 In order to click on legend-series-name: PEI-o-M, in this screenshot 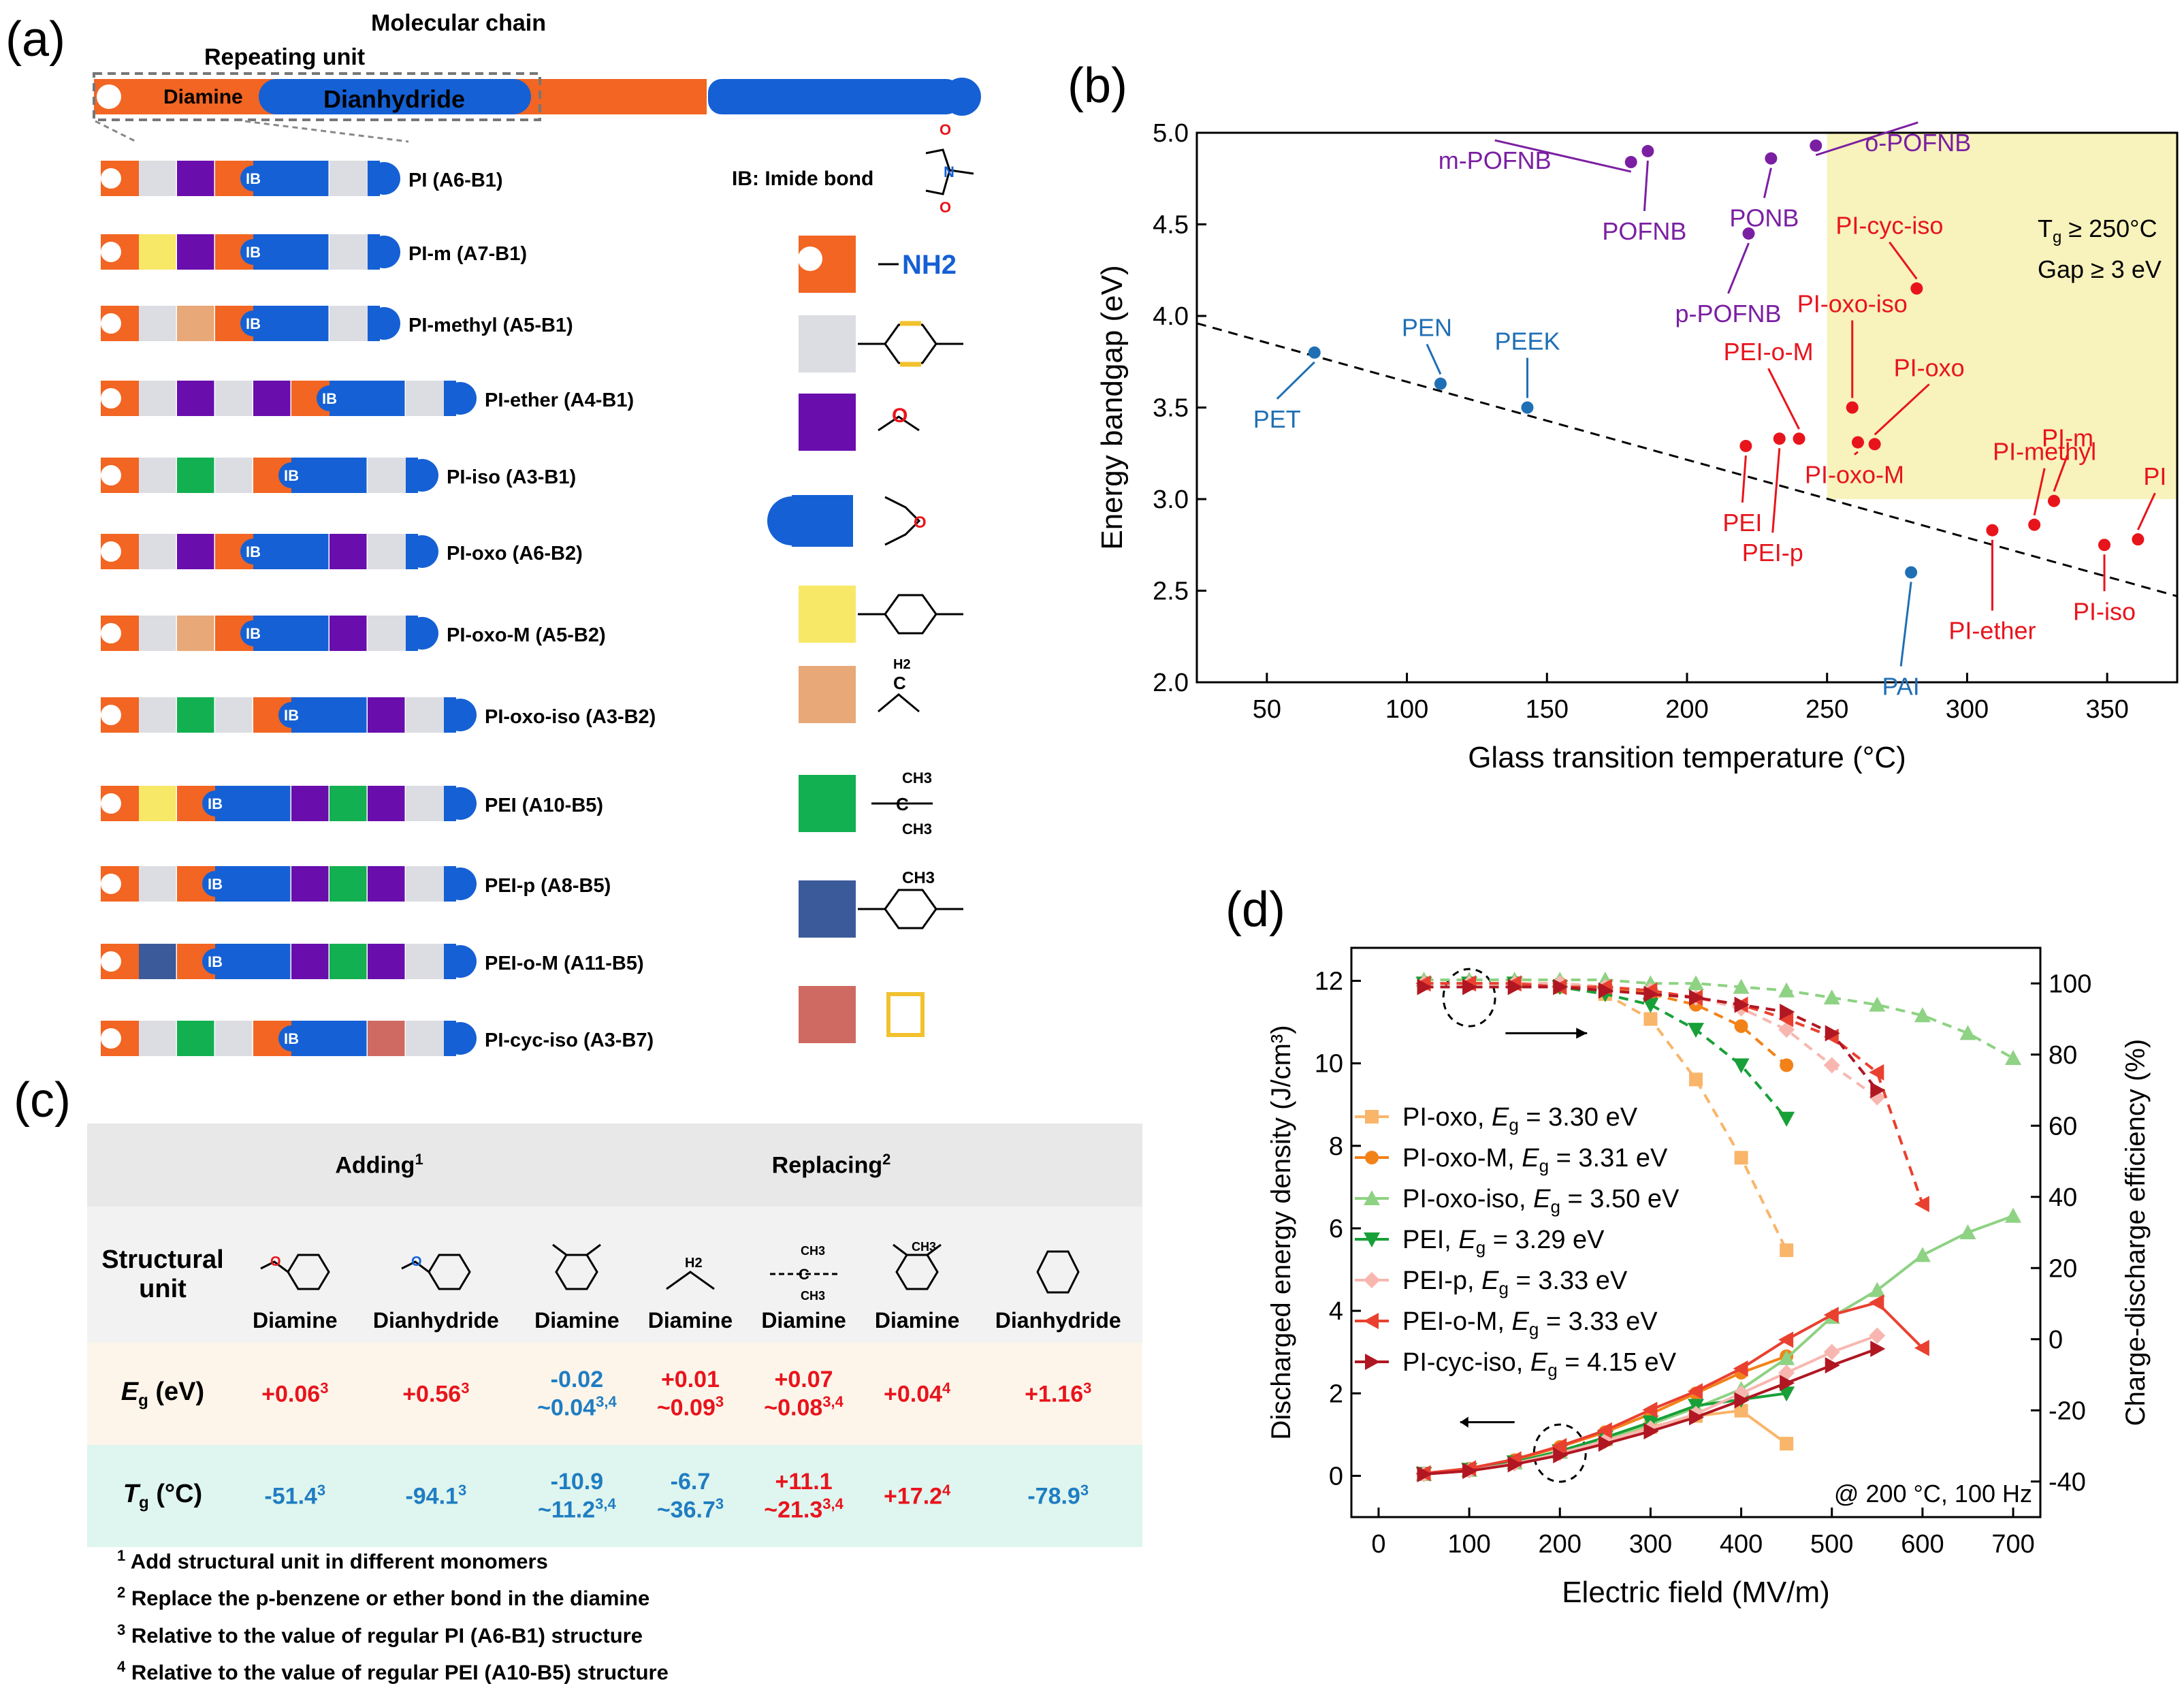, I will do `click(1456, 1321)`.